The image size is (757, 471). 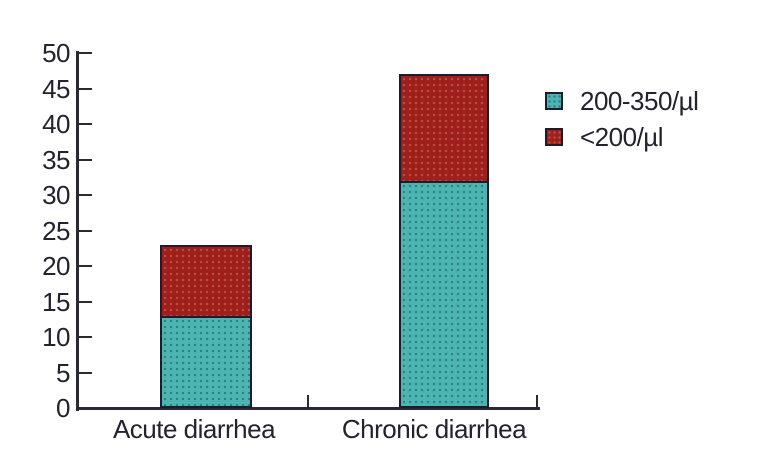 I want to click on x-axis-label-chronic-diarrhea: Chronic diarrhea, so click(x=434, y=429).